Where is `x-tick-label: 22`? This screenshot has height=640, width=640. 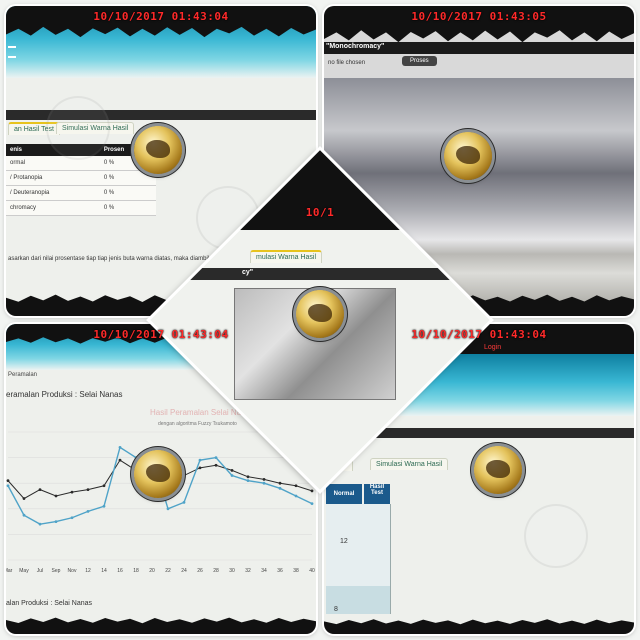 x-tick-label: 22 is located at coordinates (168, 571).